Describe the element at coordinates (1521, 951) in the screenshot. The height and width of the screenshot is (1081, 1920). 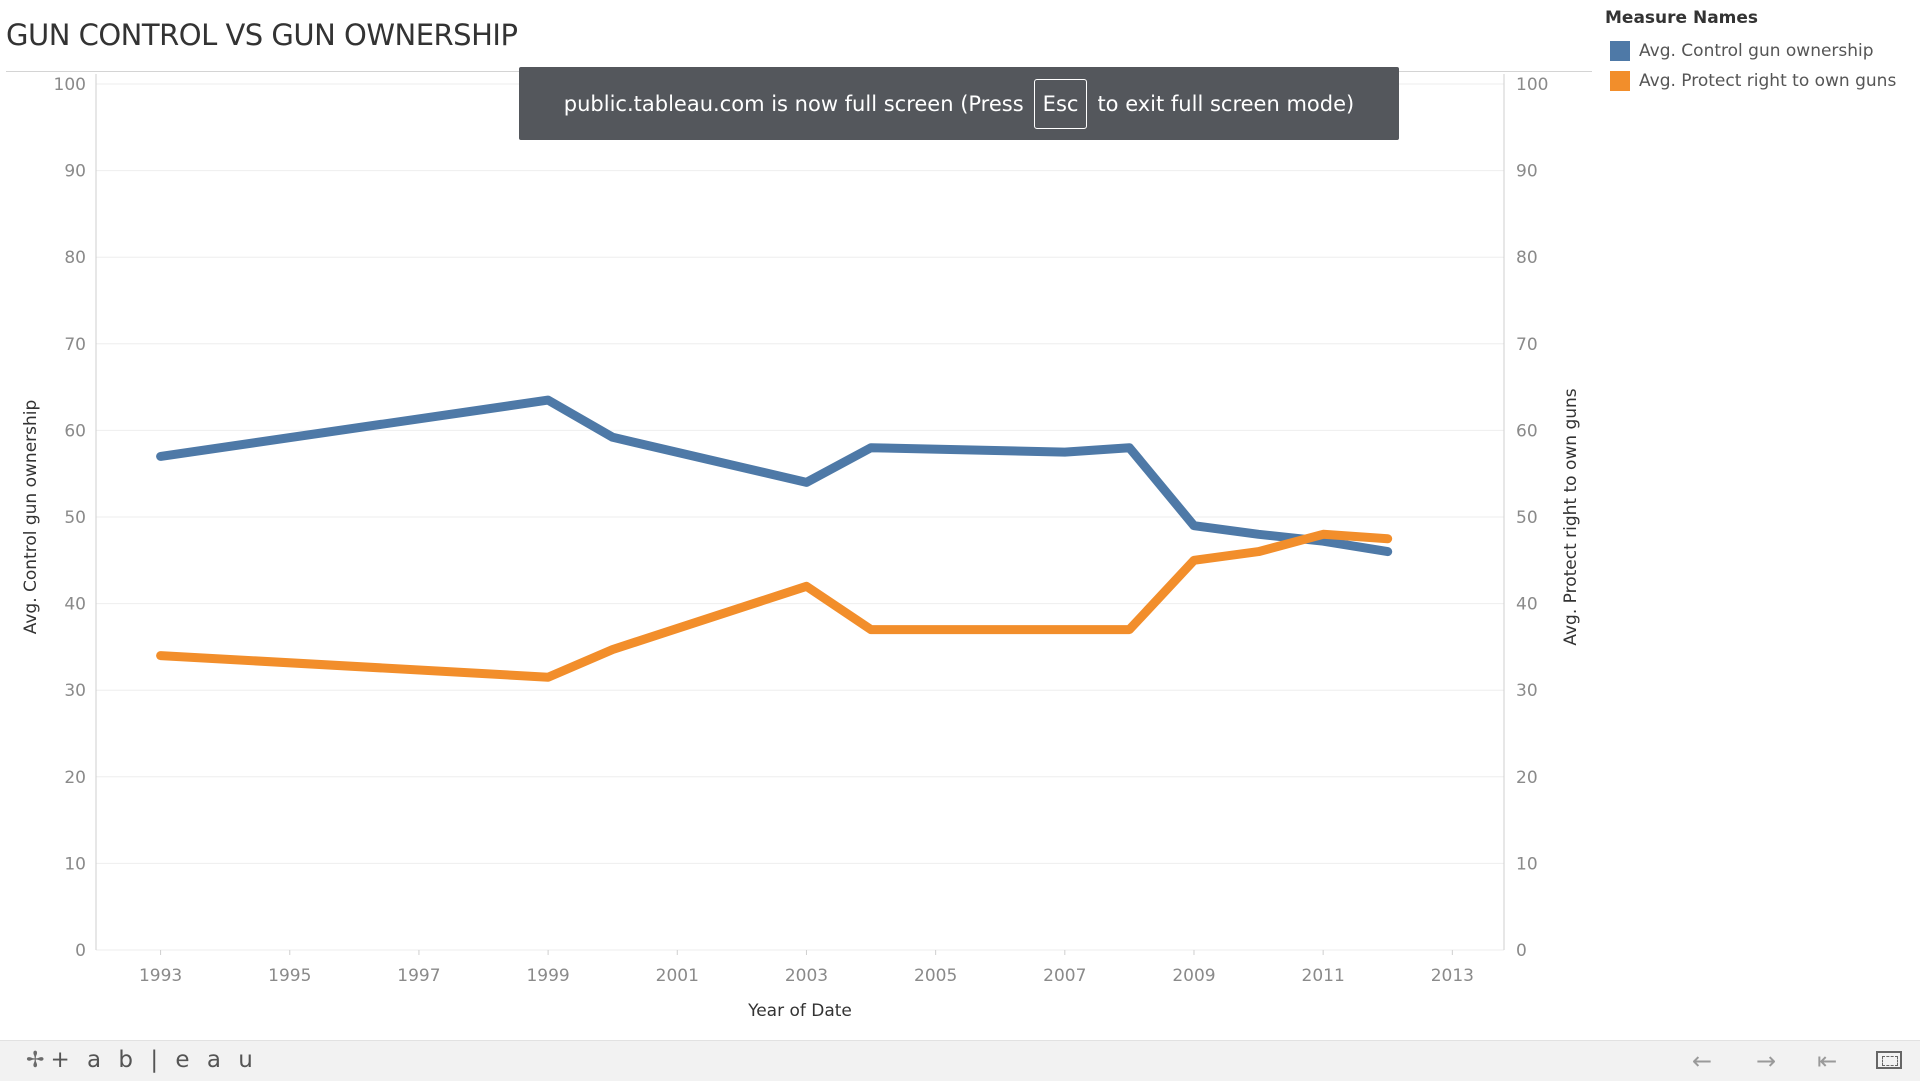
I see `y-tick-label-right: 0` at that location.